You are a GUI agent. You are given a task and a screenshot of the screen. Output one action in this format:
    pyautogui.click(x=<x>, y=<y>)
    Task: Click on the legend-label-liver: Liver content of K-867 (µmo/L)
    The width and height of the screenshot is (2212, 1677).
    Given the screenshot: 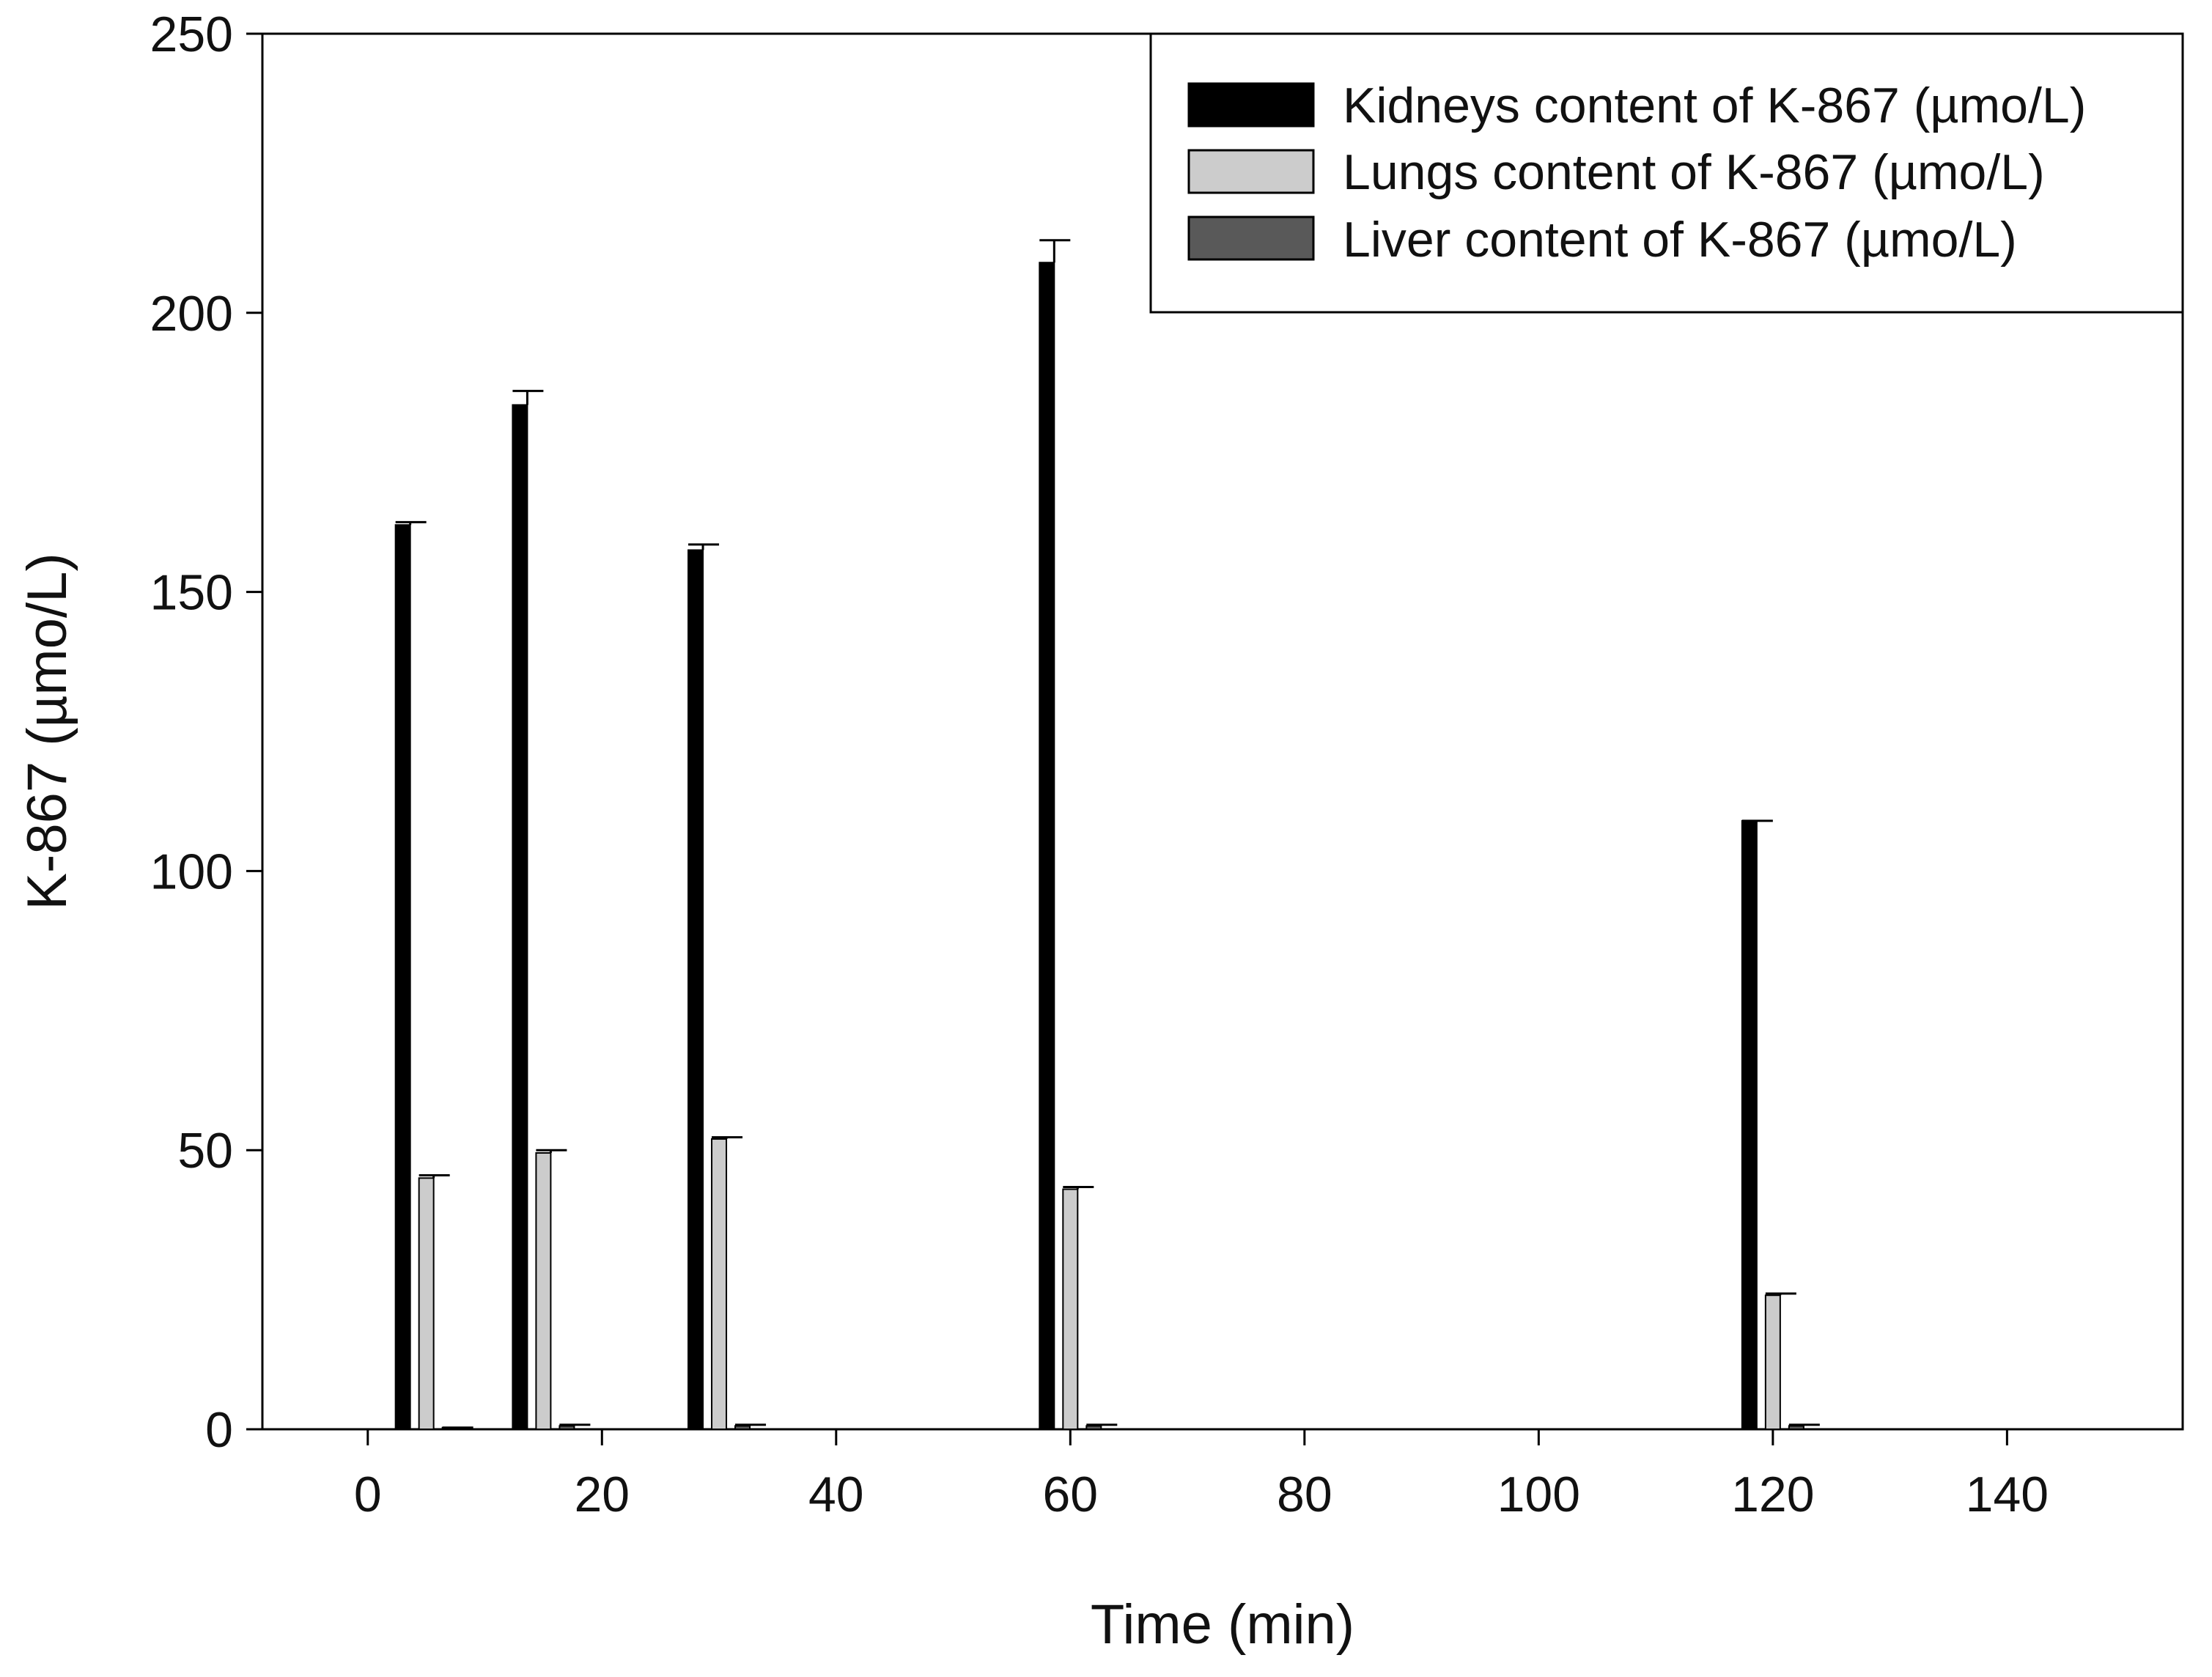 What is the action you would take?
    pyautogui.click(x=1680, y=240)
    